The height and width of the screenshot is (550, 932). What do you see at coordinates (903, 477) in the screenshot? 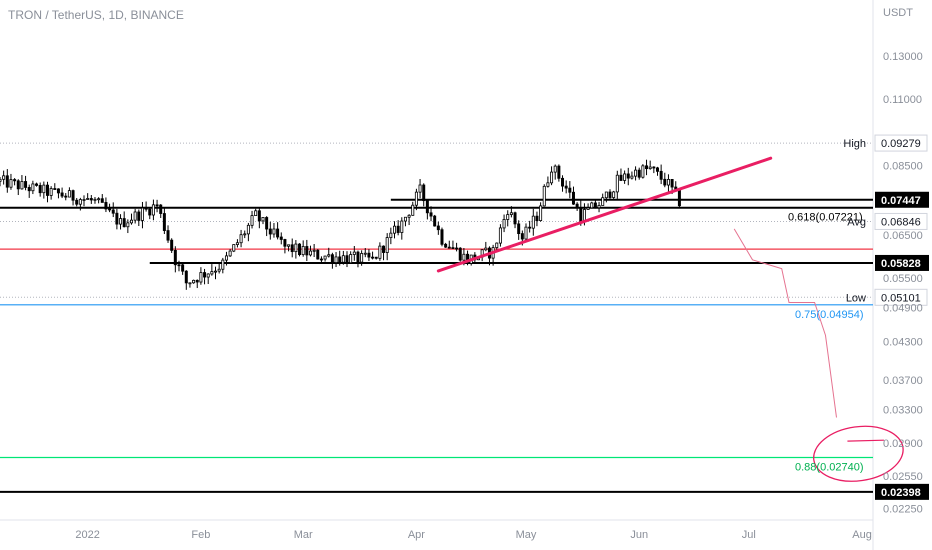
I see `y-tick-10: 0.02550` at bounding box center [903, 477].